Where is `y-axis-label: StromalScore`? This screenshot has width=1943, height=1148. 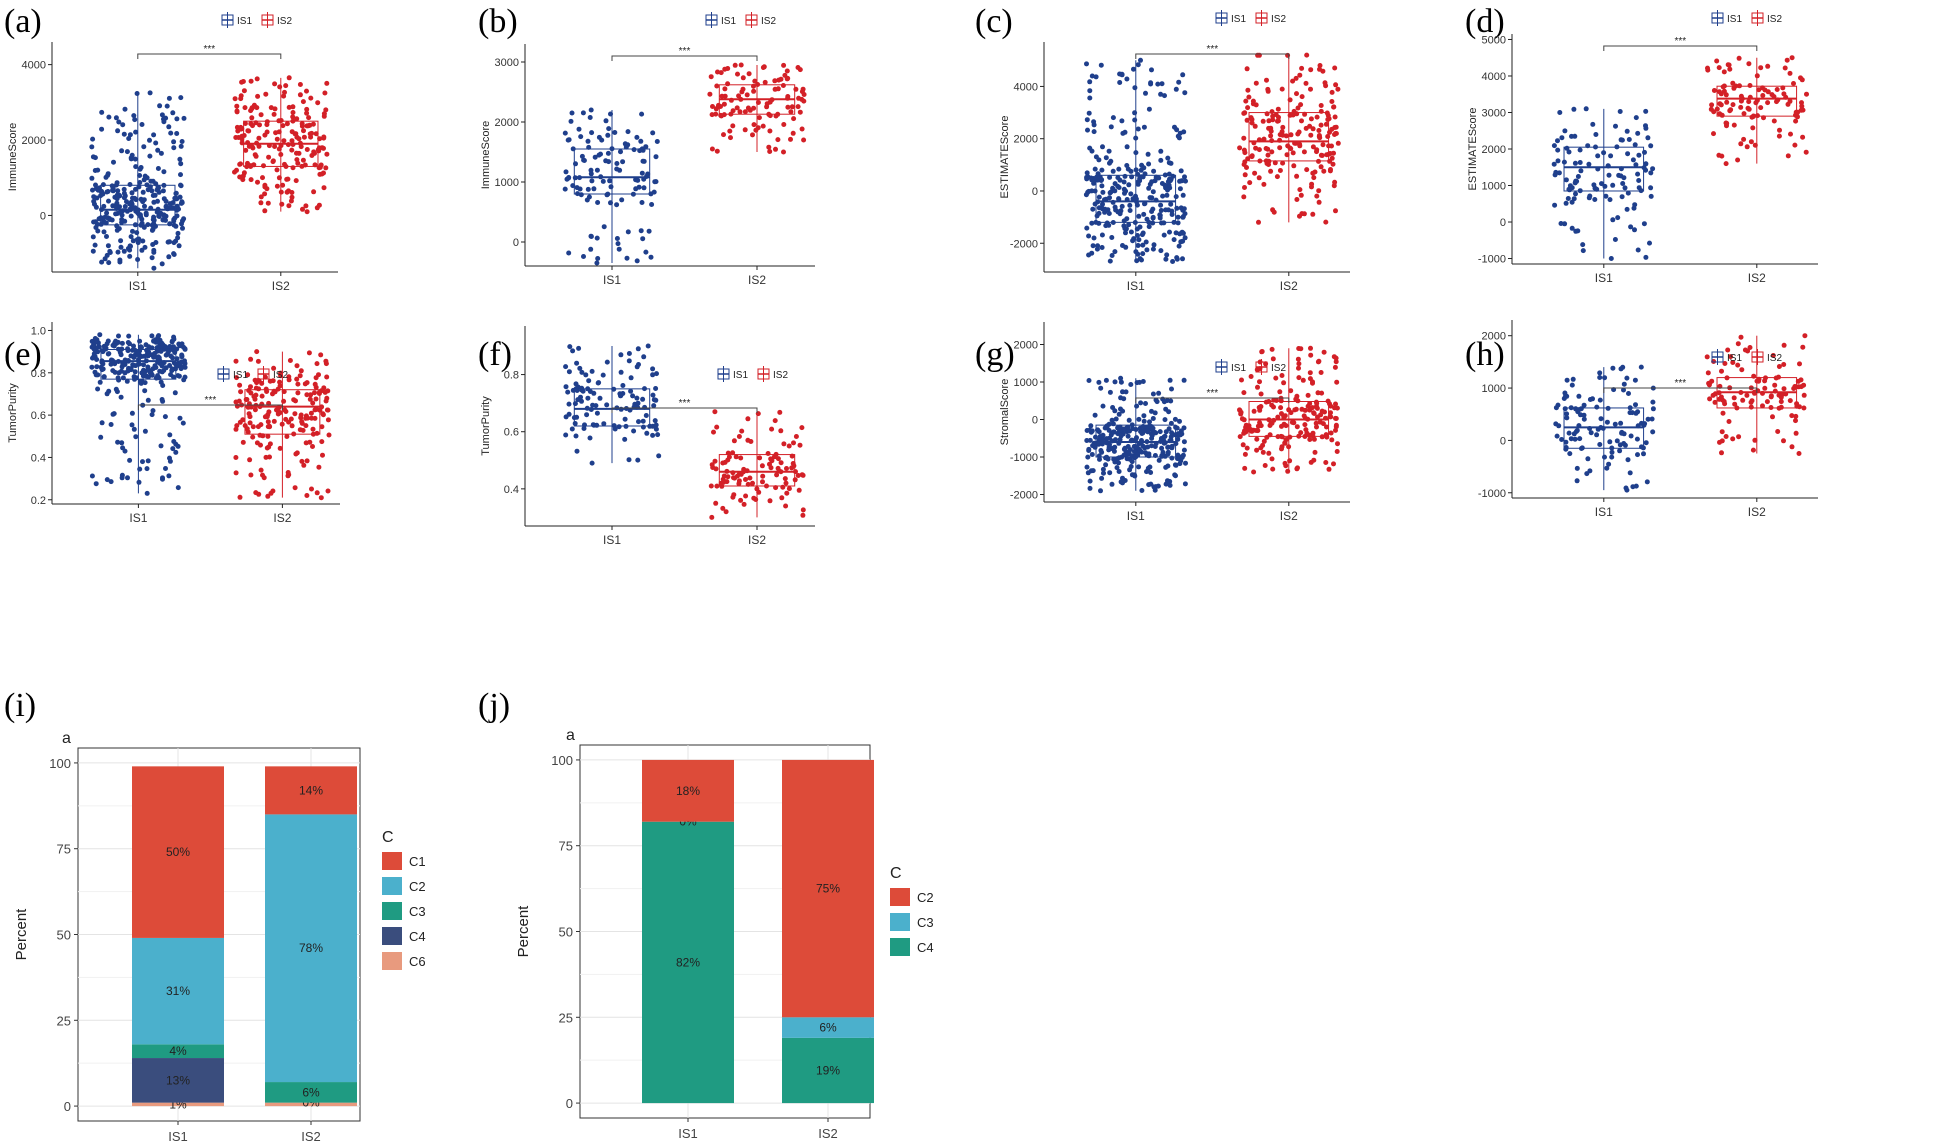 y-axis-label: StromalScore is located at coordinates (1005, 412).